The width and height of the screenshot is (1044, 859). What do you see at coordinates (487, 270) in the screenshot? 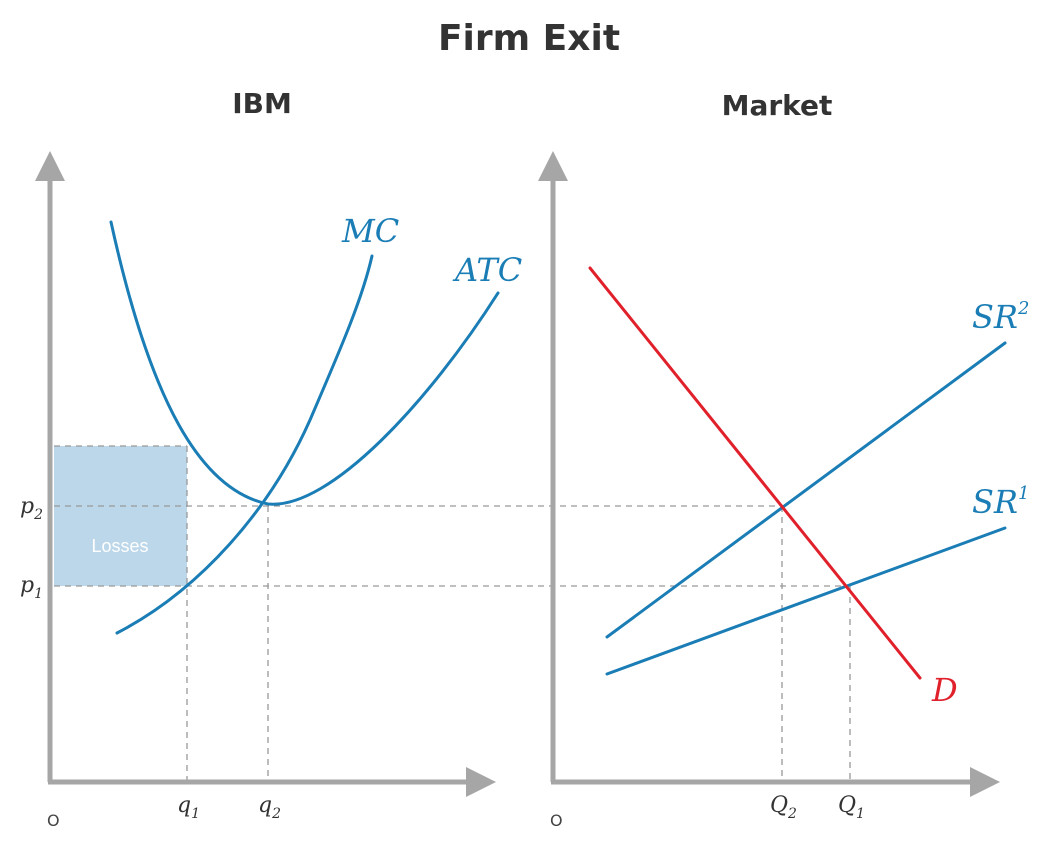
I see `atc-label: ATC` at bounding box center [487, 270].